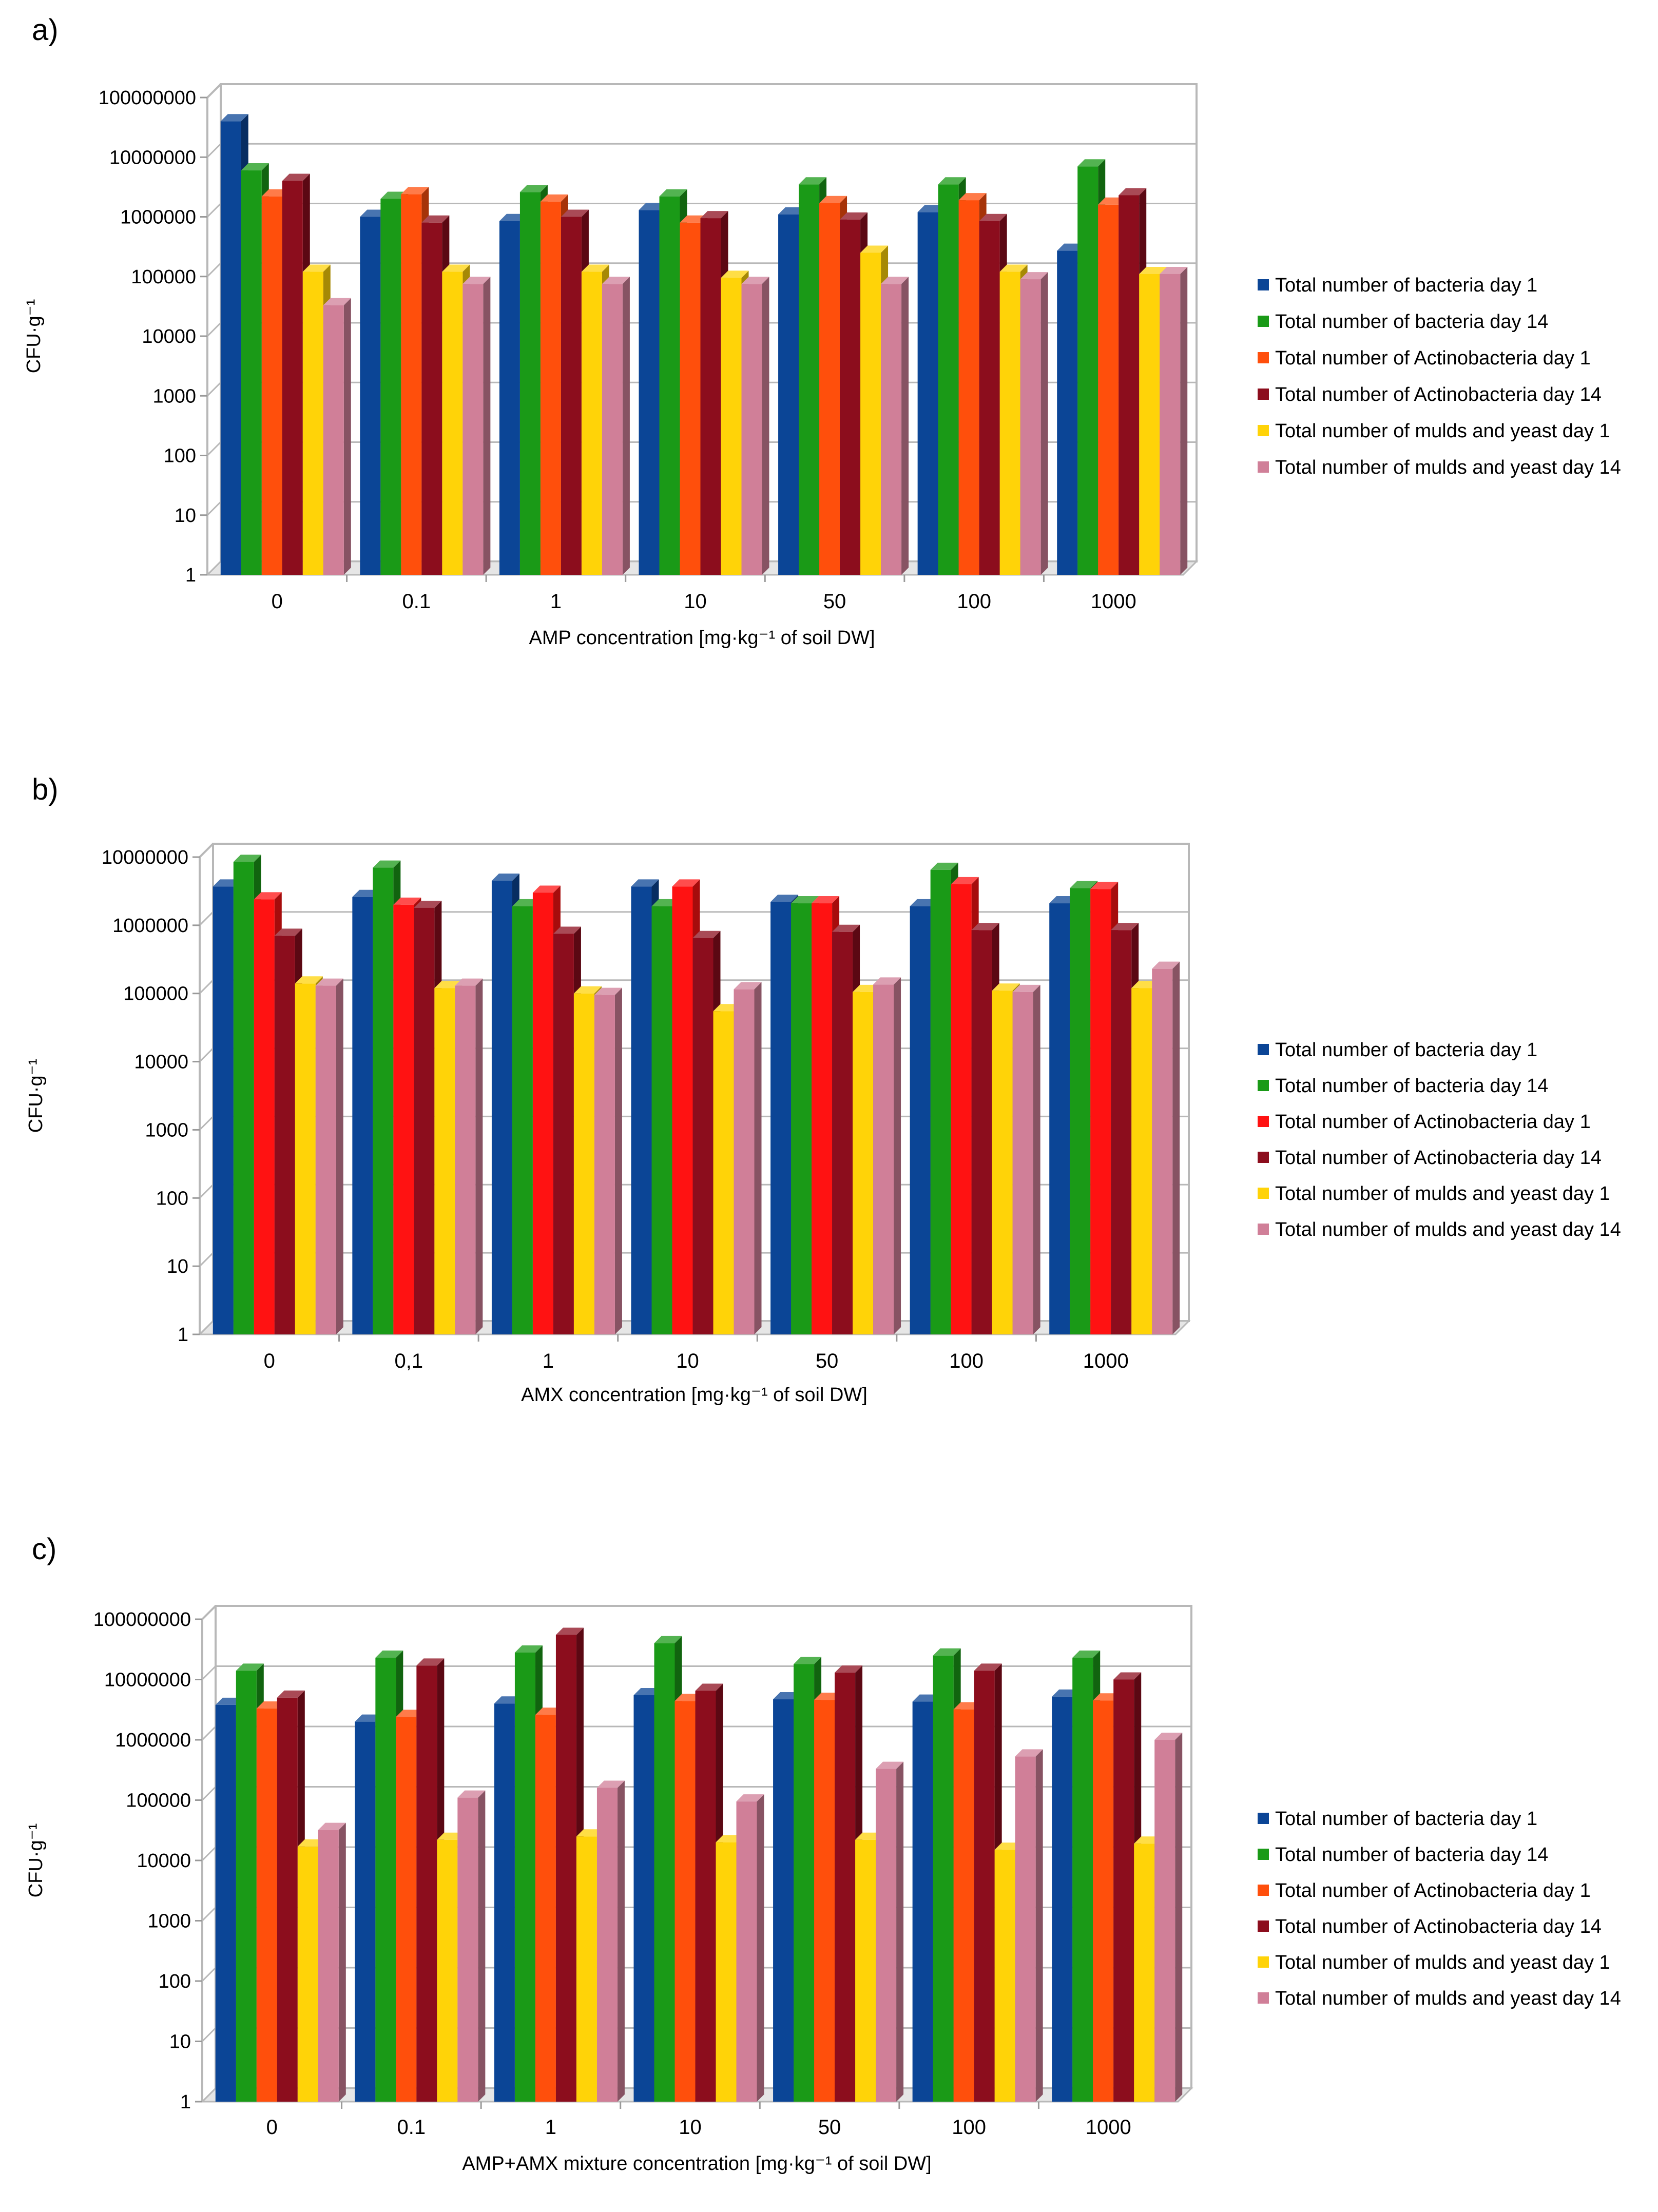 This screenshot has width=1658, height=2212. Describe the element at coordinates (1438, 1926) in the screenshot. I see `legend-label: Total number of Actinobacteria day 14` at that location.